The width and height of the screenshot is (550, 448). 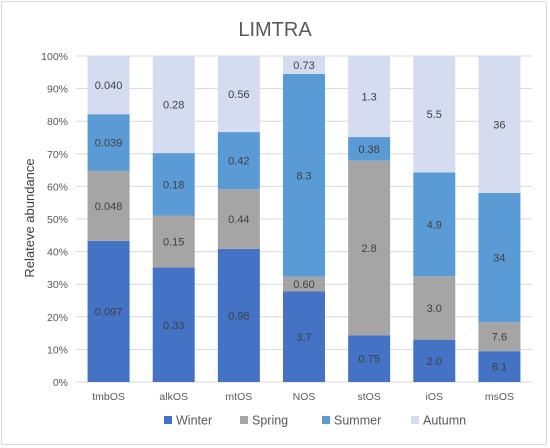 I want to click on y-tick-label: 100%, so click(x=54, y=57).